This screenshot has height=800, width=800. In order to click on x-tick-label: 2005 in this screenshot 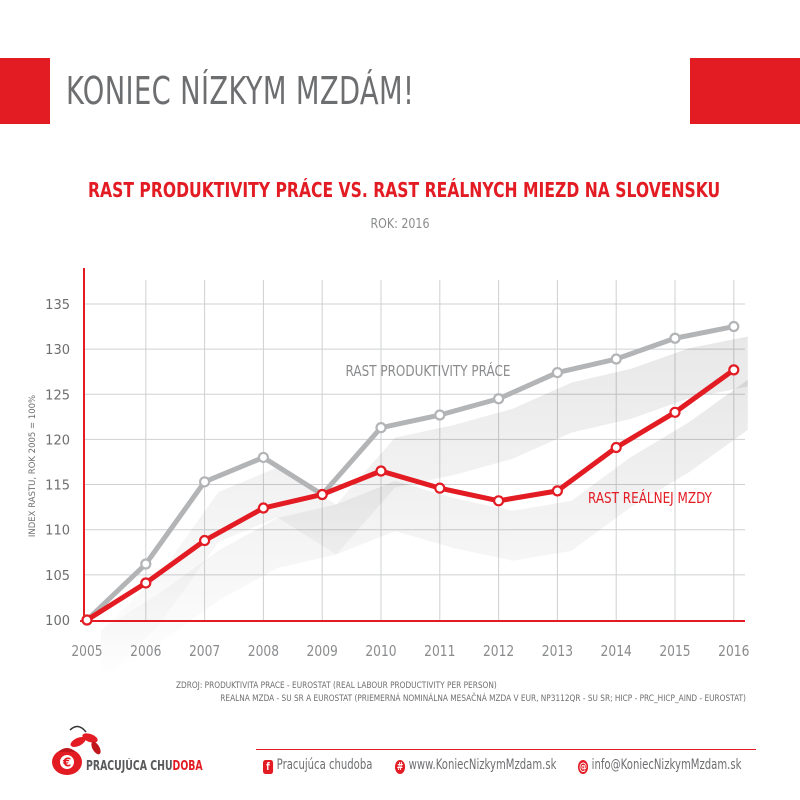, I will do `click(86, 651)`.